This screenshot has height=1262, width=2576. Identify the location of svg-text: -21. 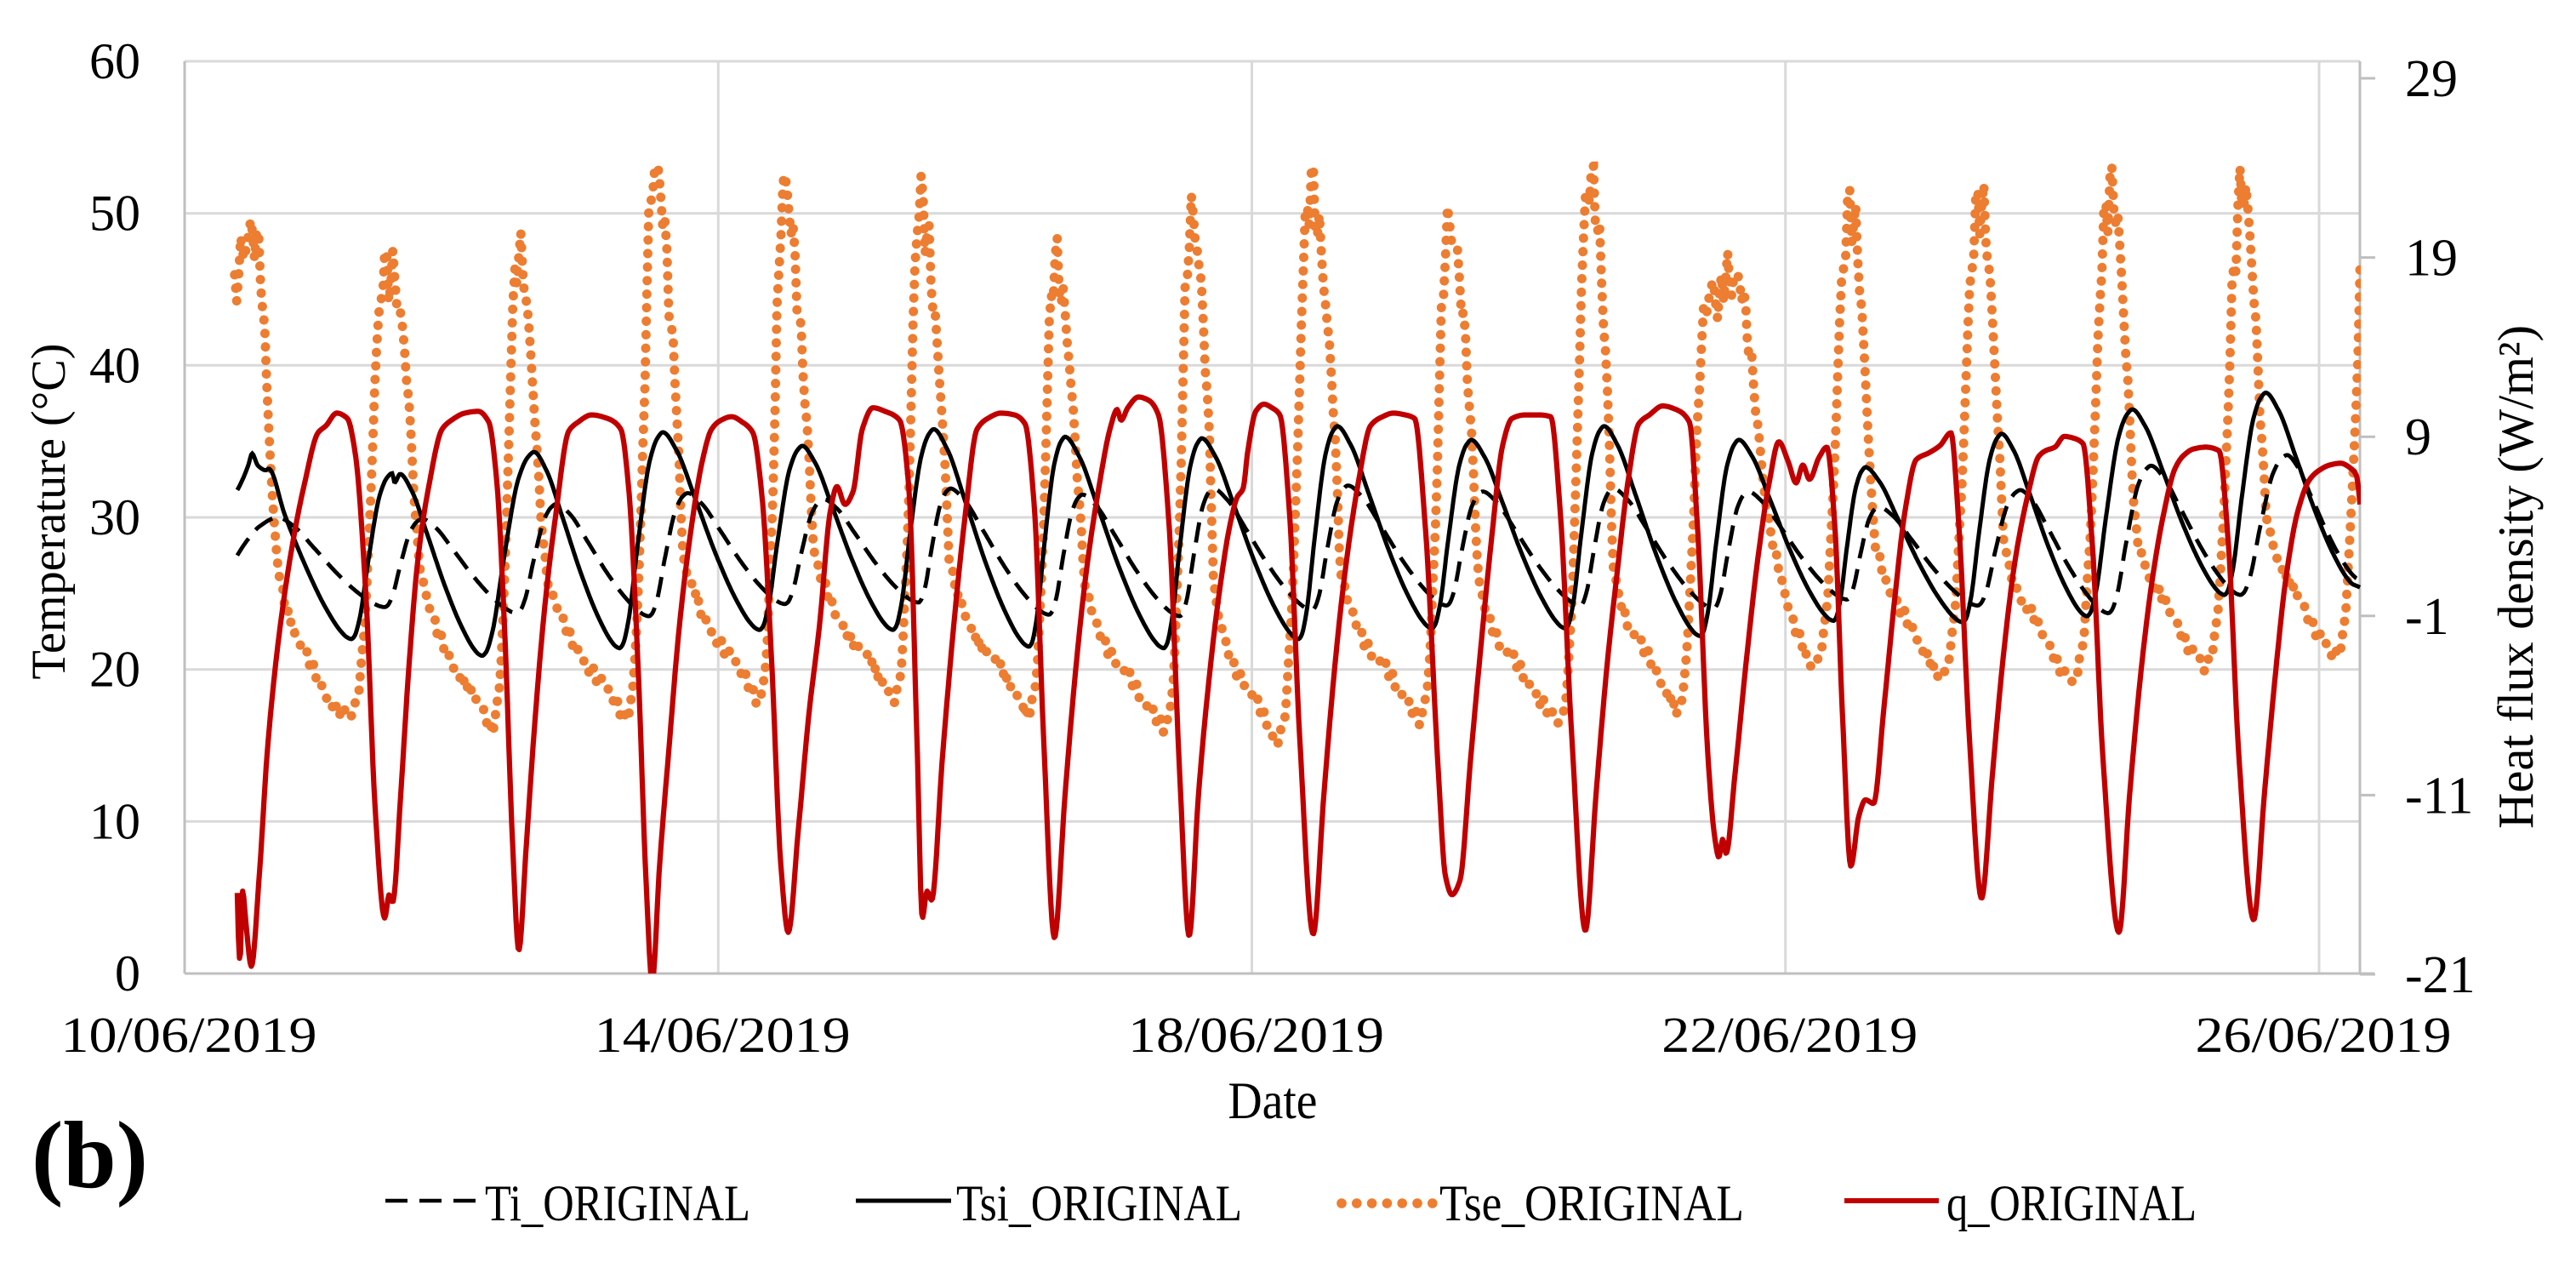
(2440, 975).